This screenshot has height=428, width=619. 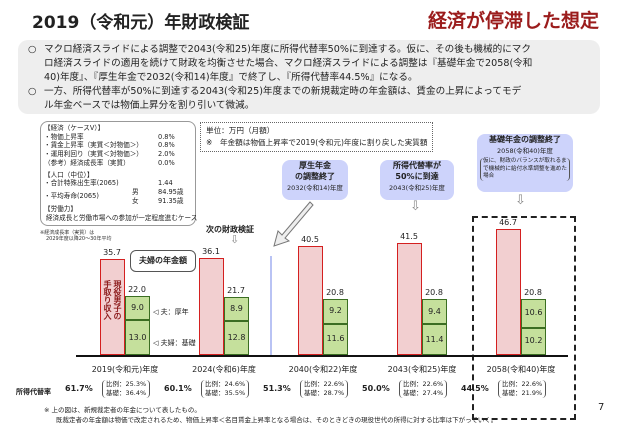 I want to click on kiso-rate: 基礎：35.5%, so click(x=225, y=393).